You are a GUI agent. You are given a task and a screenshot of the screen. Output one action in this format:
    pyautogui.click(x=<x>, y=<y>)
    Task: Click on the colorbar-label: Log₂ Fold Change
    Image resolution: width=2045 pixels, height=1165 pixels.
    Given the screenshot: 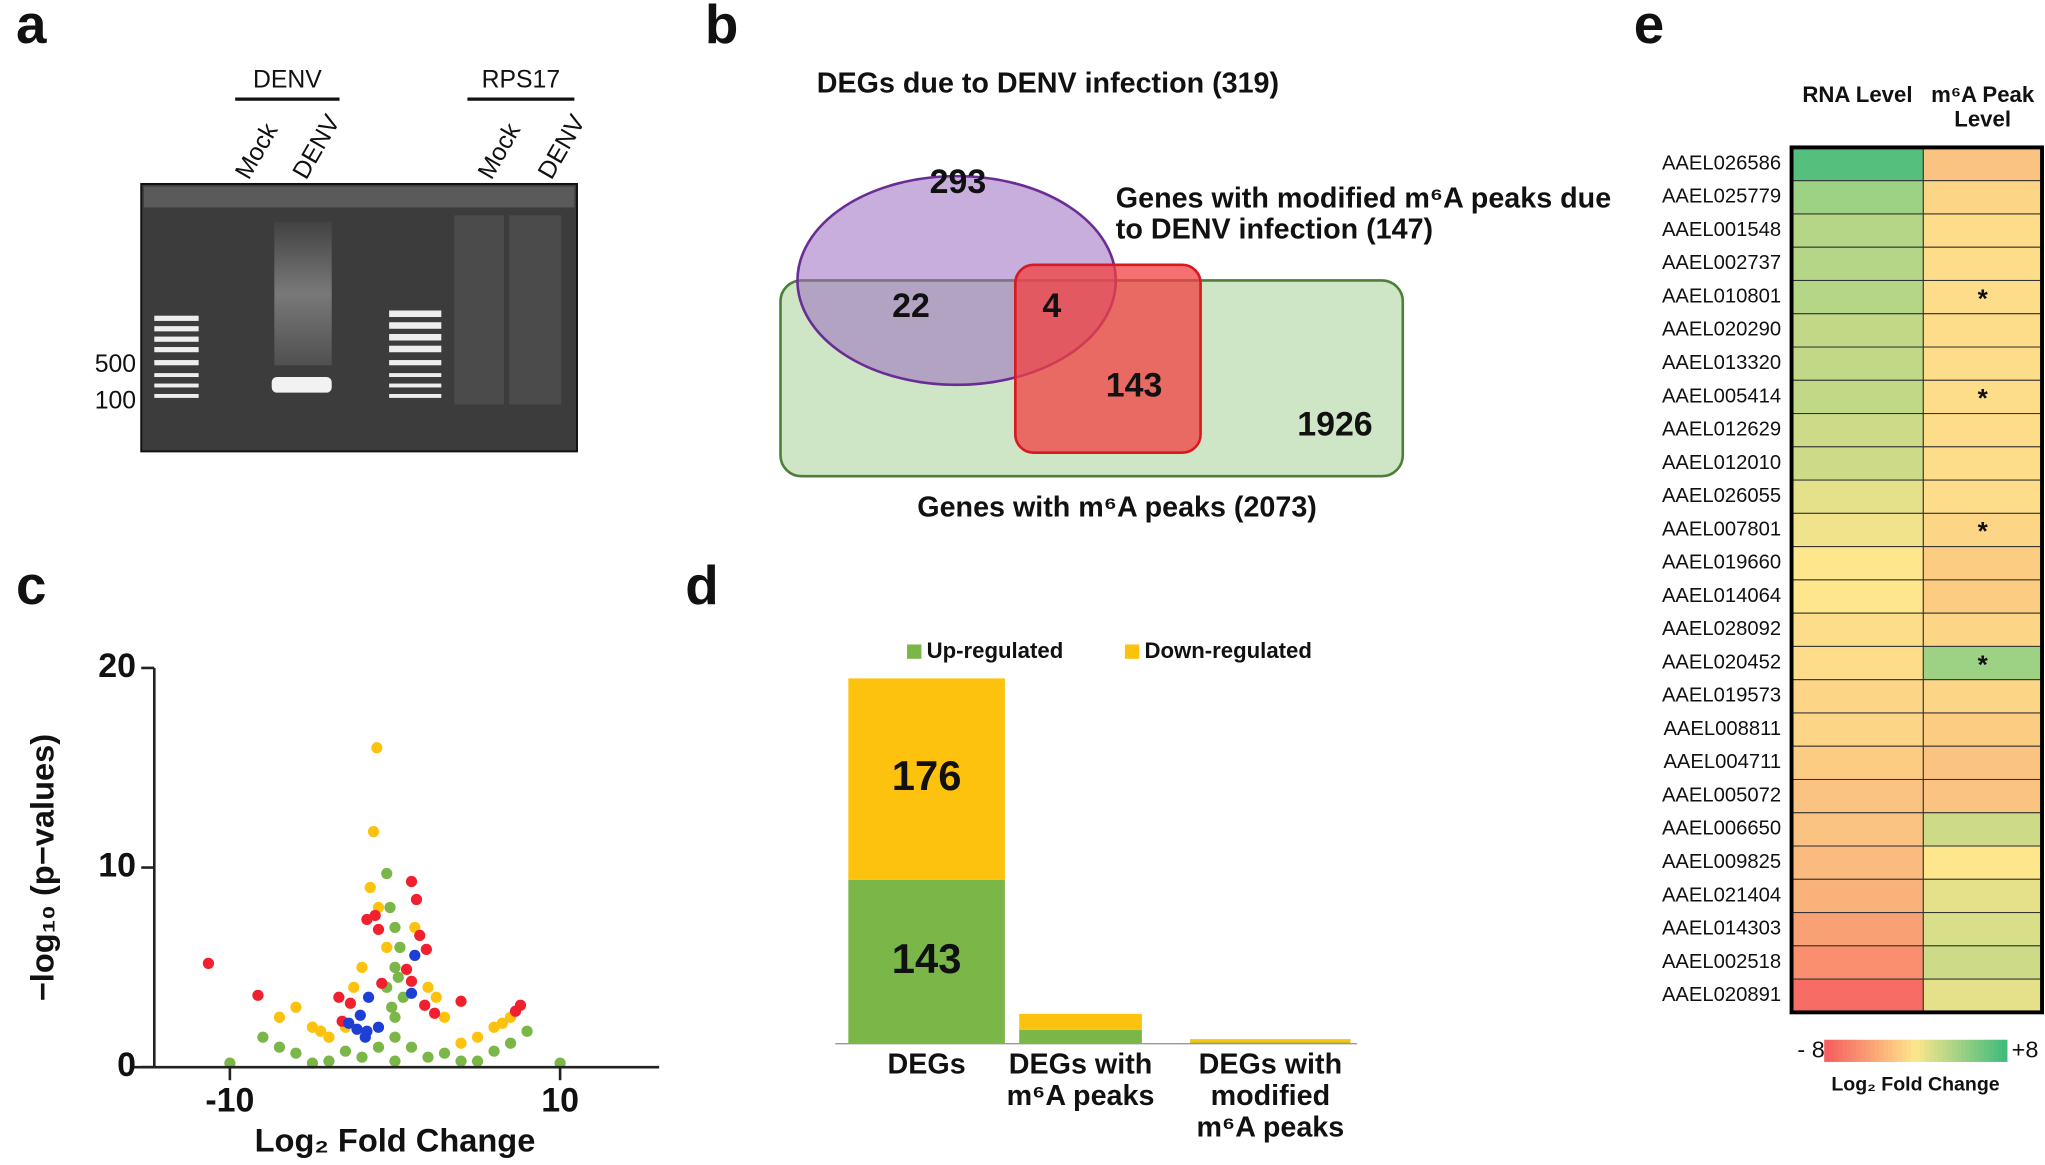 What is the action you would take?
    pyautogui.click(x=1915, y=1085)
    